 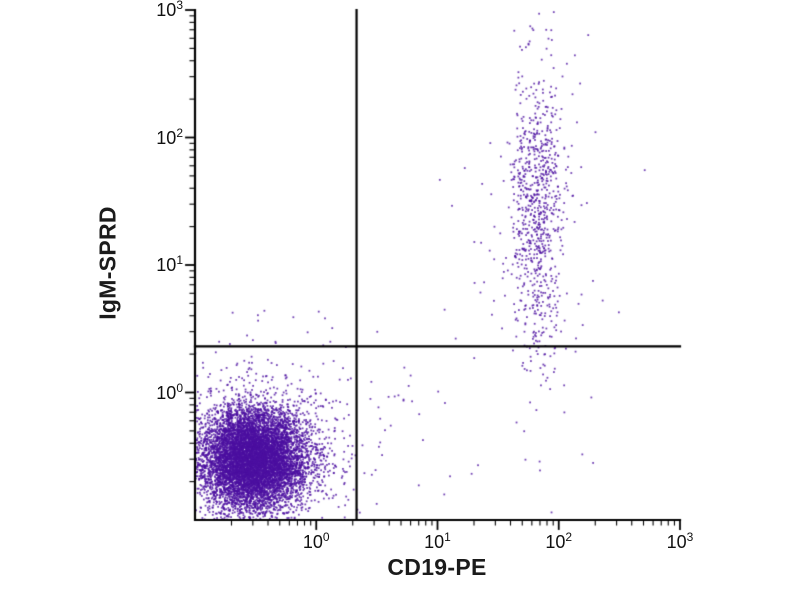 I want to click on y-tick-label: 10⁰, so click(x=169, y=391).